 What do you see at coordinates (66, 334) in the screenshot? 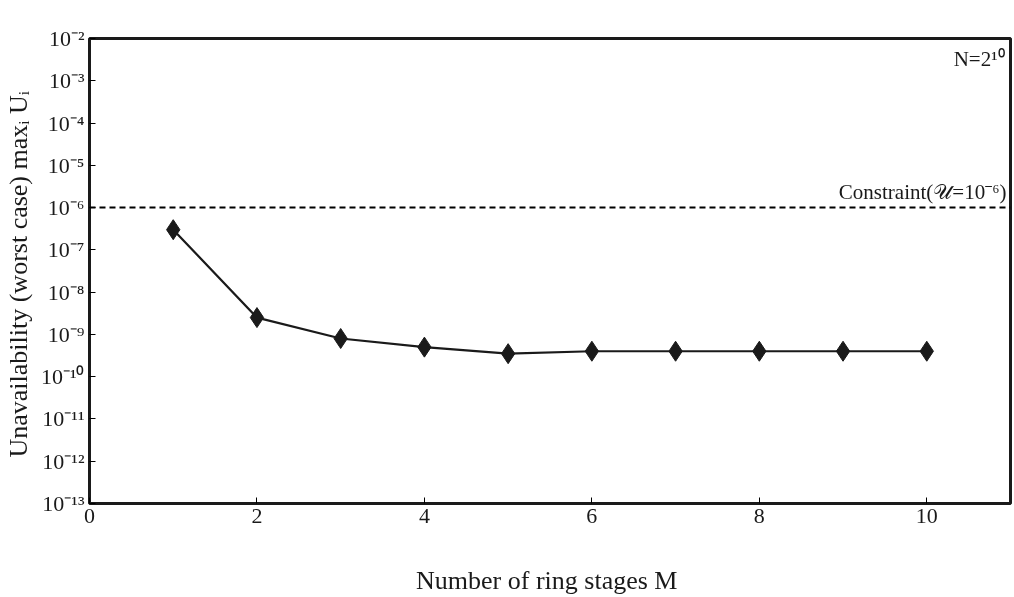
I see `y-tick-label: 10⁻⁹` at bounding box center [66, 334].